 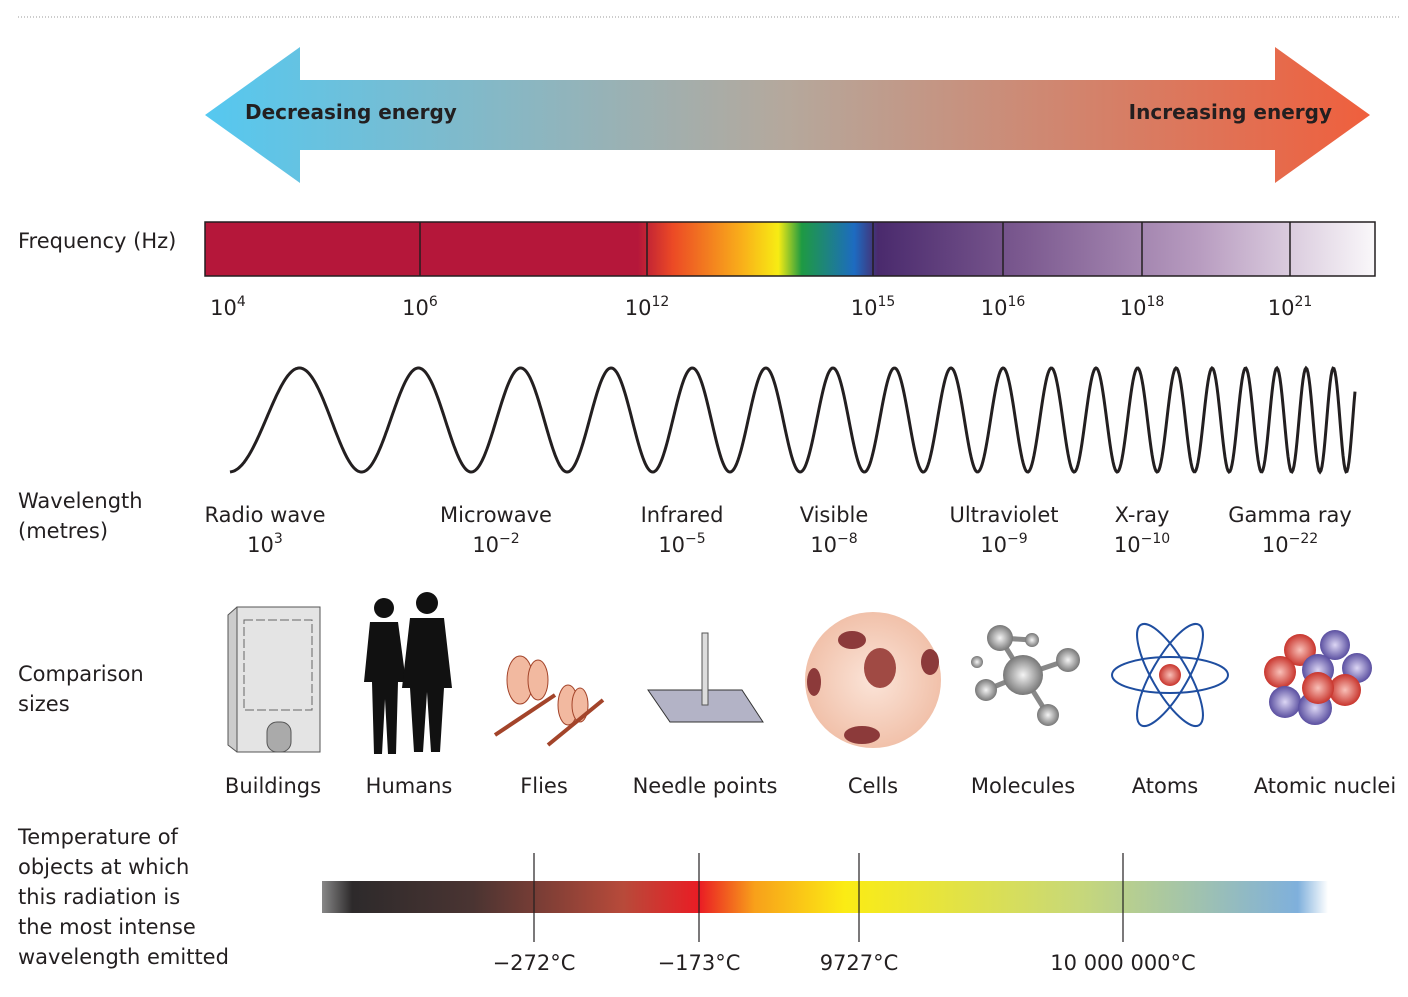 What do you see at coordinates (509, 539) in the screenshot?
I see `power-exponent: −2` at bounding box center [509, 539].